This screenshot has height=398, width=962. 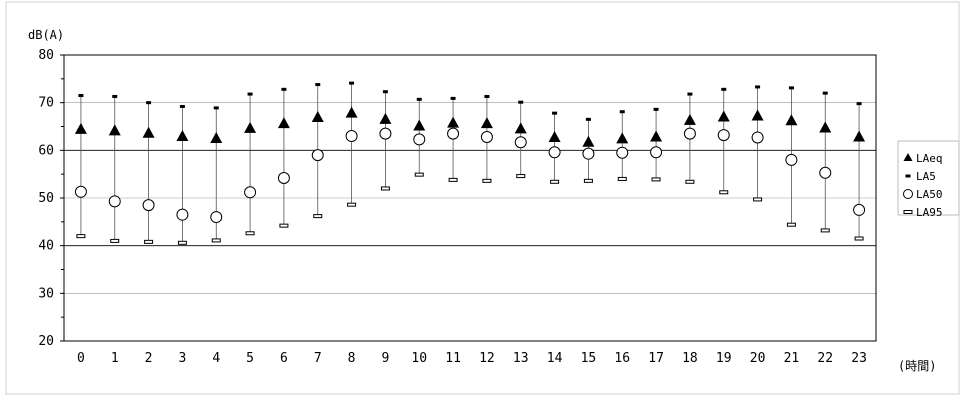 I want to click on x-tick-label: 22, so click(x=825, y=358).